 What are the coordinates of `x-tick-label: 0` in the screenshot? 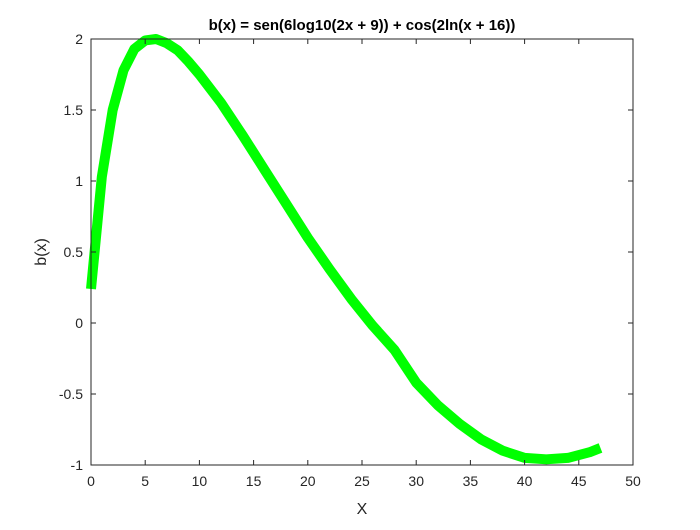 It's located at (91, 481).